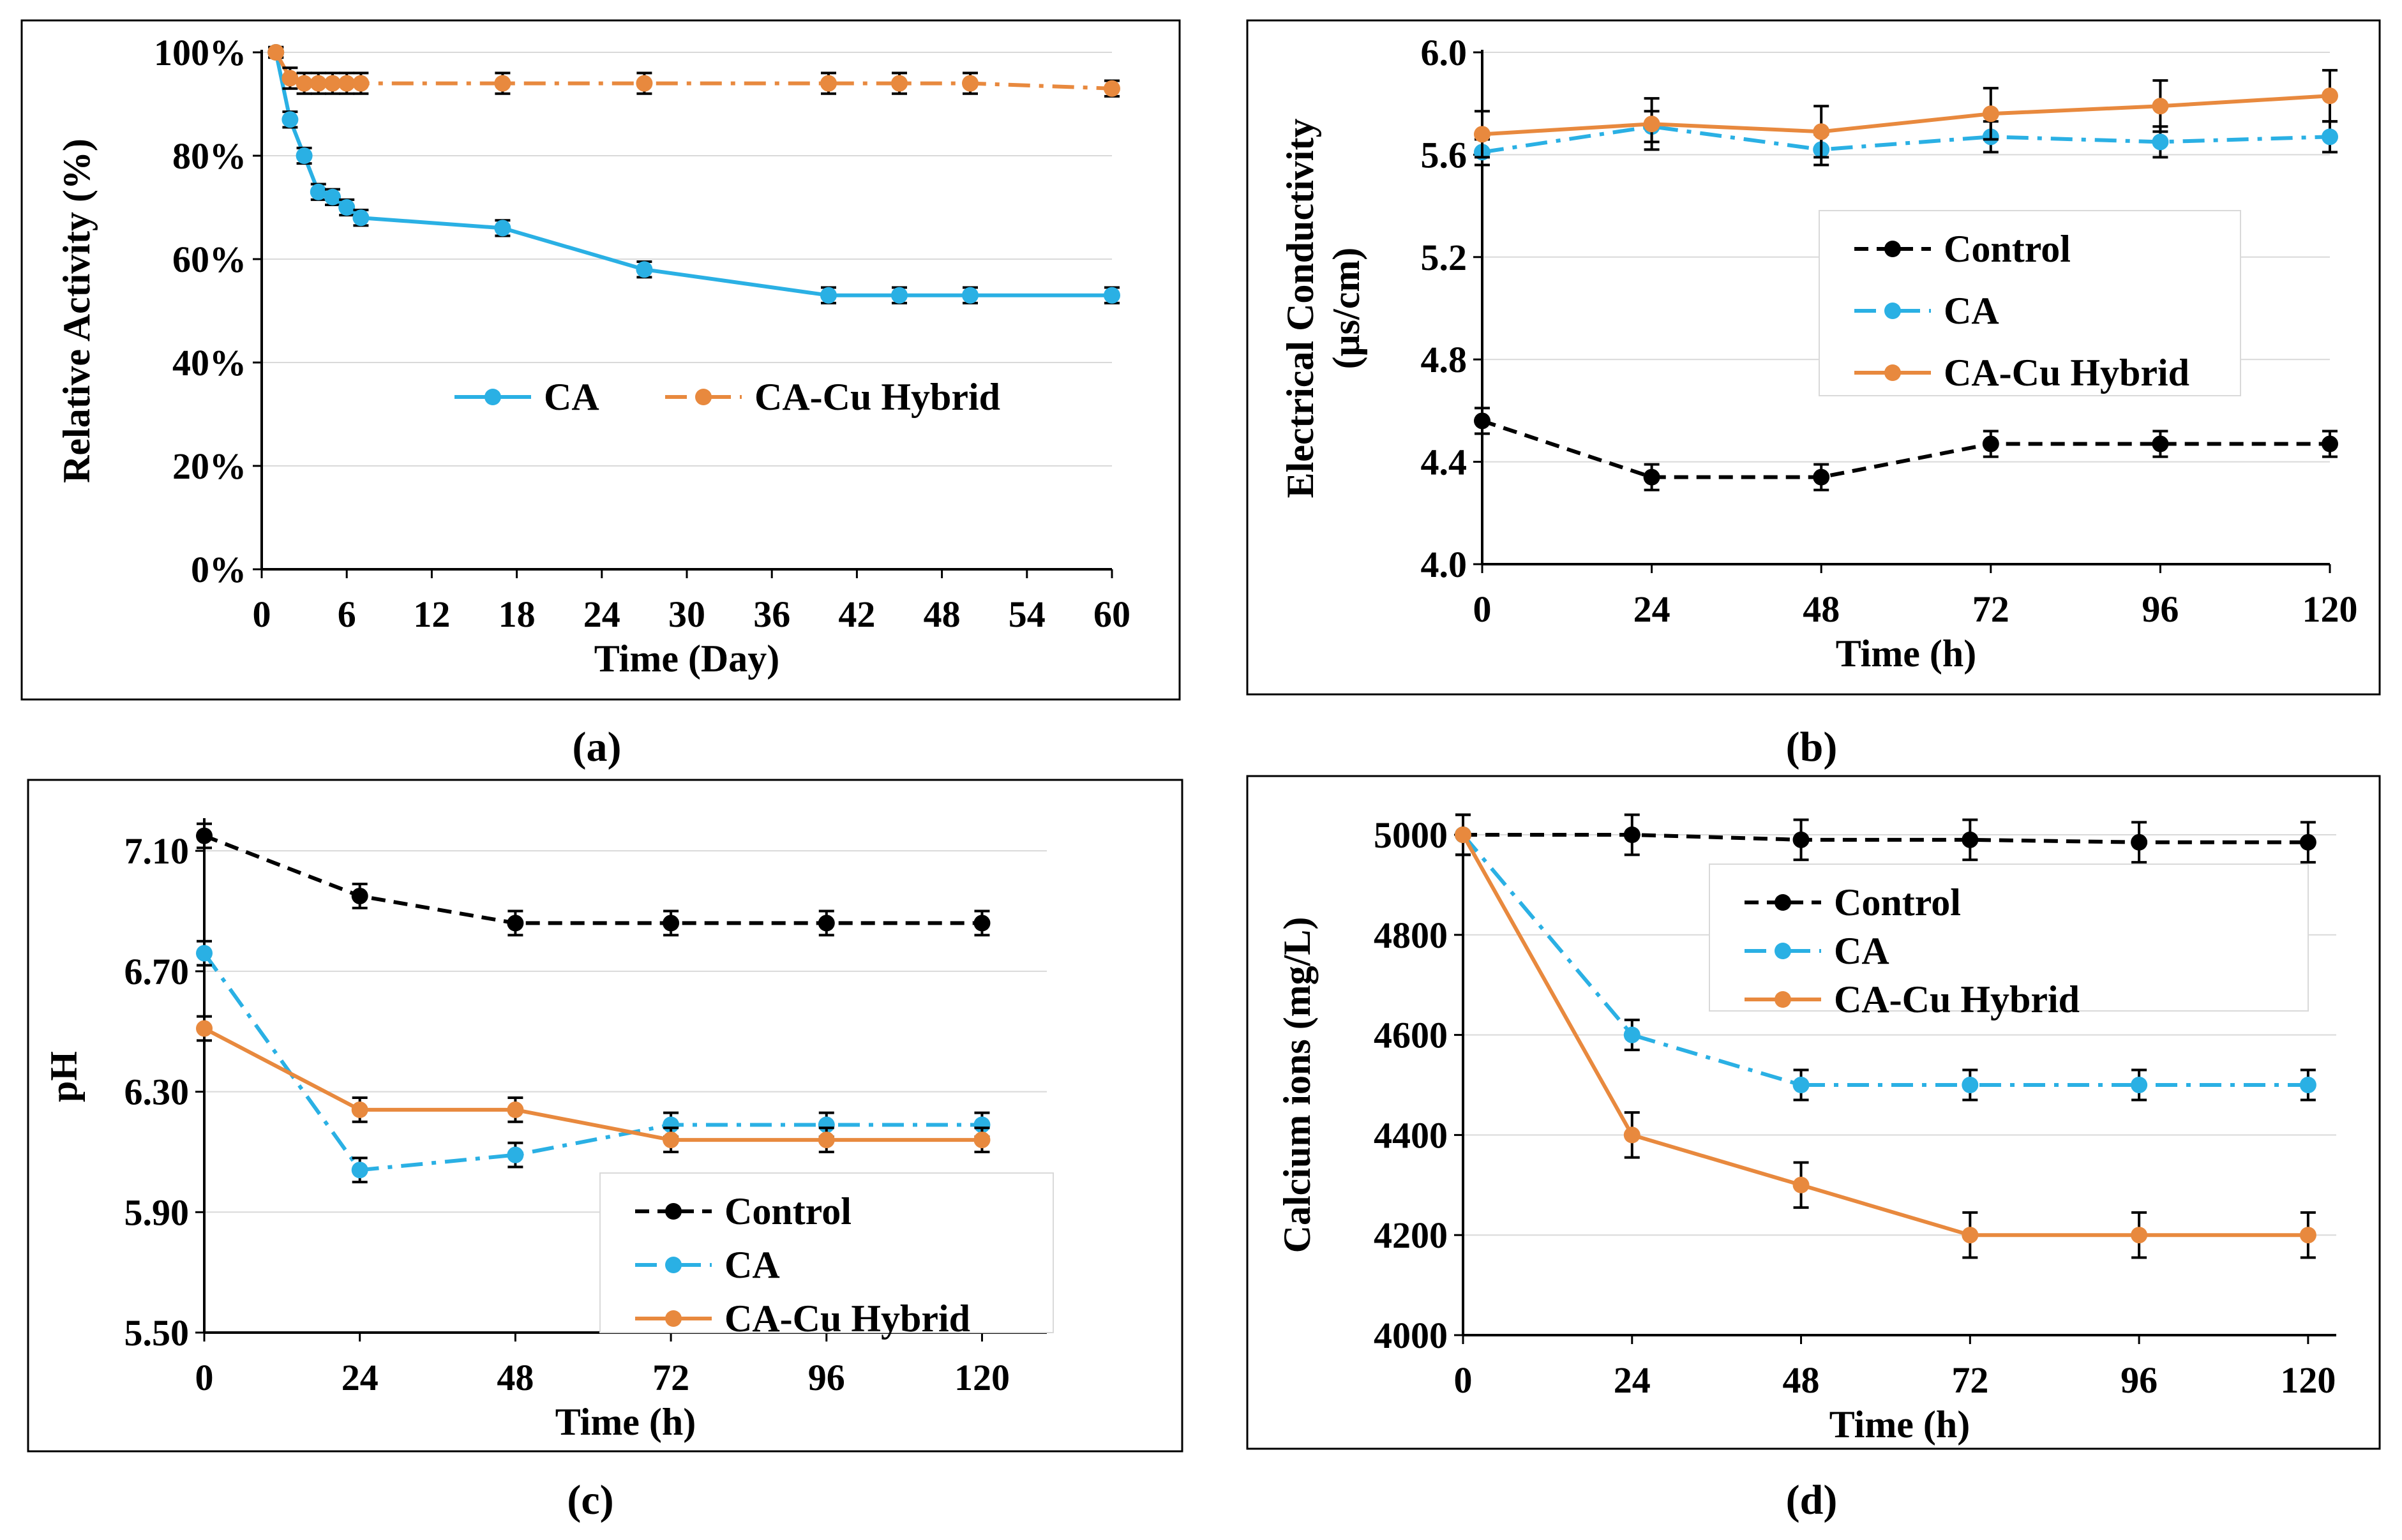  Describe the element at coordinates (1444, 52) in the screenshot. I see `panel-b-y-tick-label: 6.0` at that location.